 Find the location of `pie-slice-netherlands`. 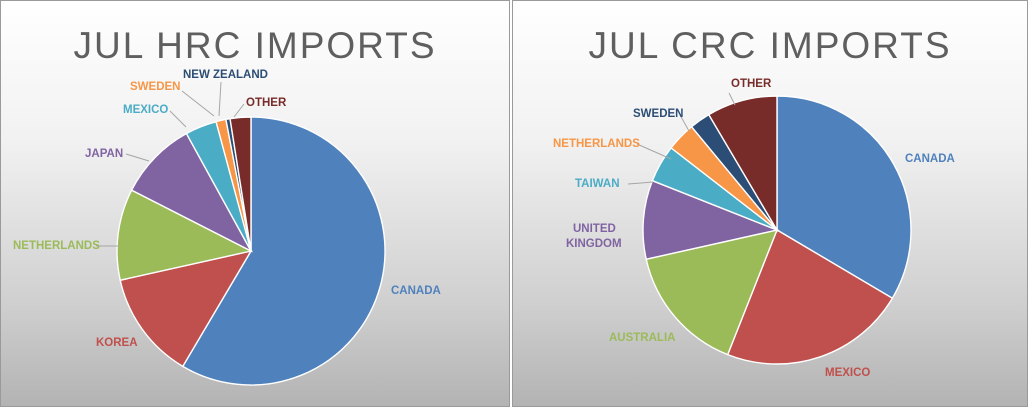

pie-slice-netherlands is located at coordinates (185, 235).